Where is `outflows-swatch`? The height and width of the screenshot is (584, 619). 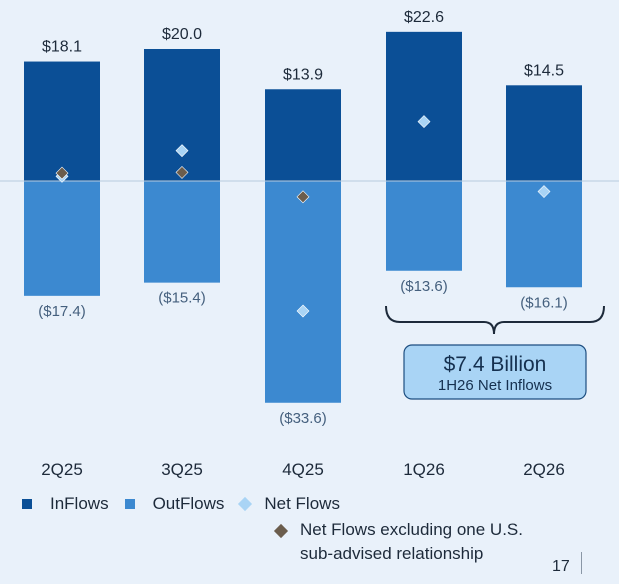 outflows-swatch is located at coordinates (129, 504).